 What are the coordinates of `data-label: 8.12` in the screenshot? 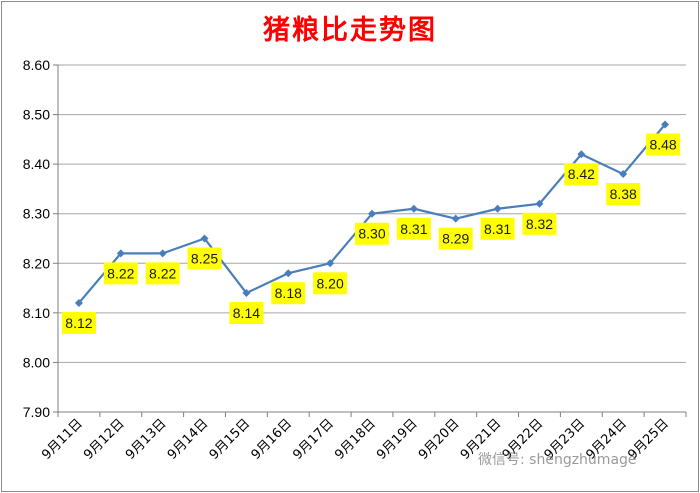 It's located at (78, 322).